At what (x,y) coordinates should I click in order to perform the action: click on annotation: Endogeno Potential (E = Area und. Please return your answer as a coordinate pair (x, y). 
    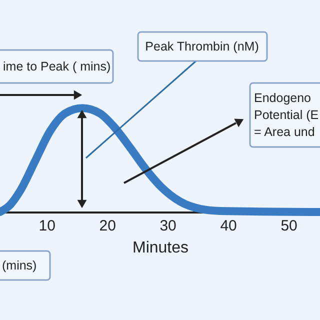
    Looking at the image, I should click on (286, 115).